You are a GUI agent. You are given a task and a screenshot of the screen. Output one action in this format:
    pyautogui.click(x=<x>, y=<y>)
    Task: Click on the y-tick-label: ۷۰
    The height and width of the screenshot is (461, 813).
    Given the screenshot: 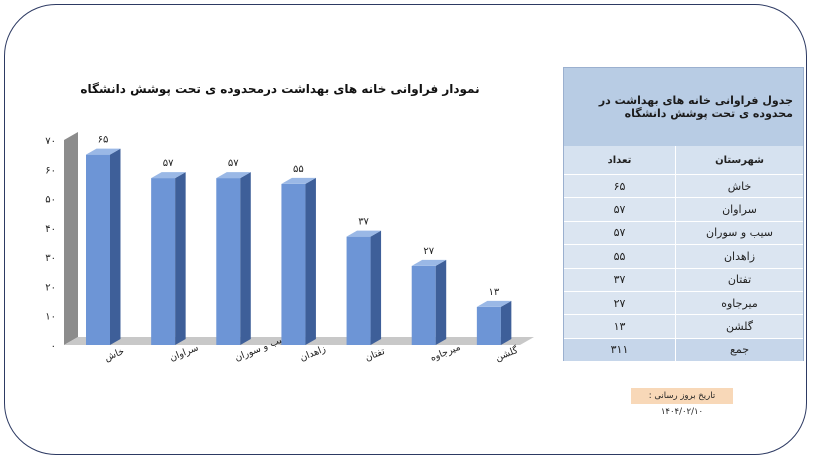 What is the action you would take?
    pyautogui.click(x=50, y=141)
    